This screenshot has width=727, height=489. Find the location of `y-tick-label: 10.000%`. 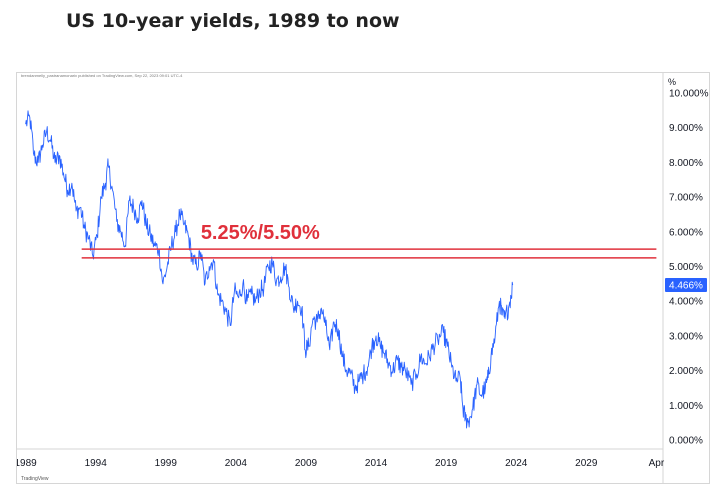

y-tick-label: 10.000% is located at coordinates (689, 94).